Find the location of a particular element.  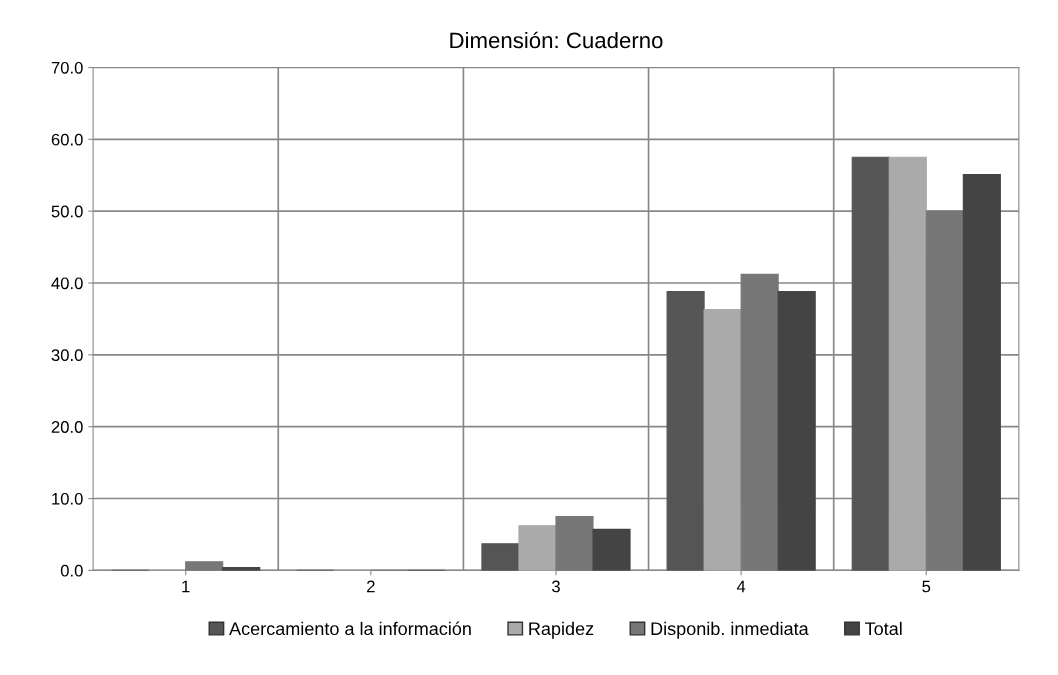

y-tick-label: 60.0 is located at coordinates (67, 139).